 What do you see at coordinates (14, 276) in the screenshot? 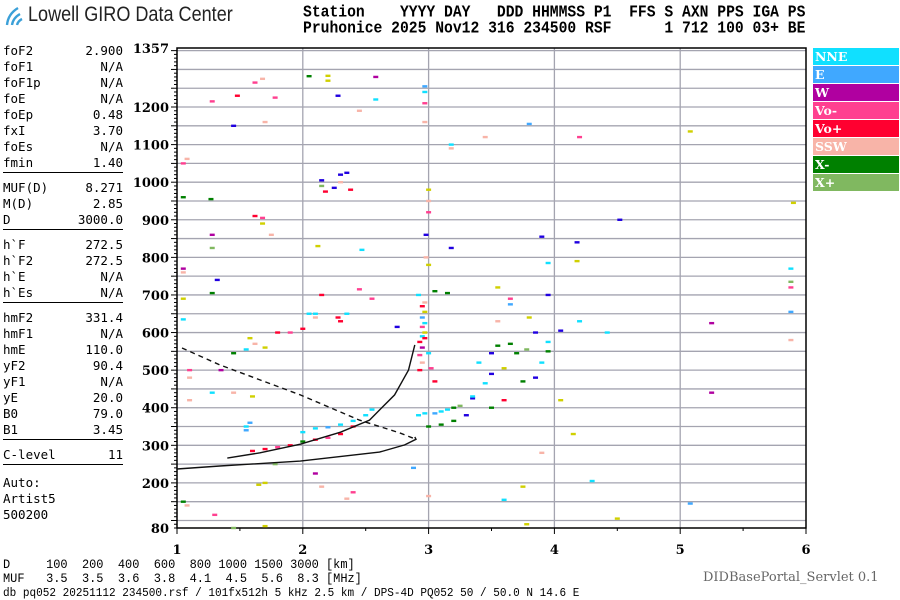
I see `param-name: h`E` at bounding box center [14, 276].